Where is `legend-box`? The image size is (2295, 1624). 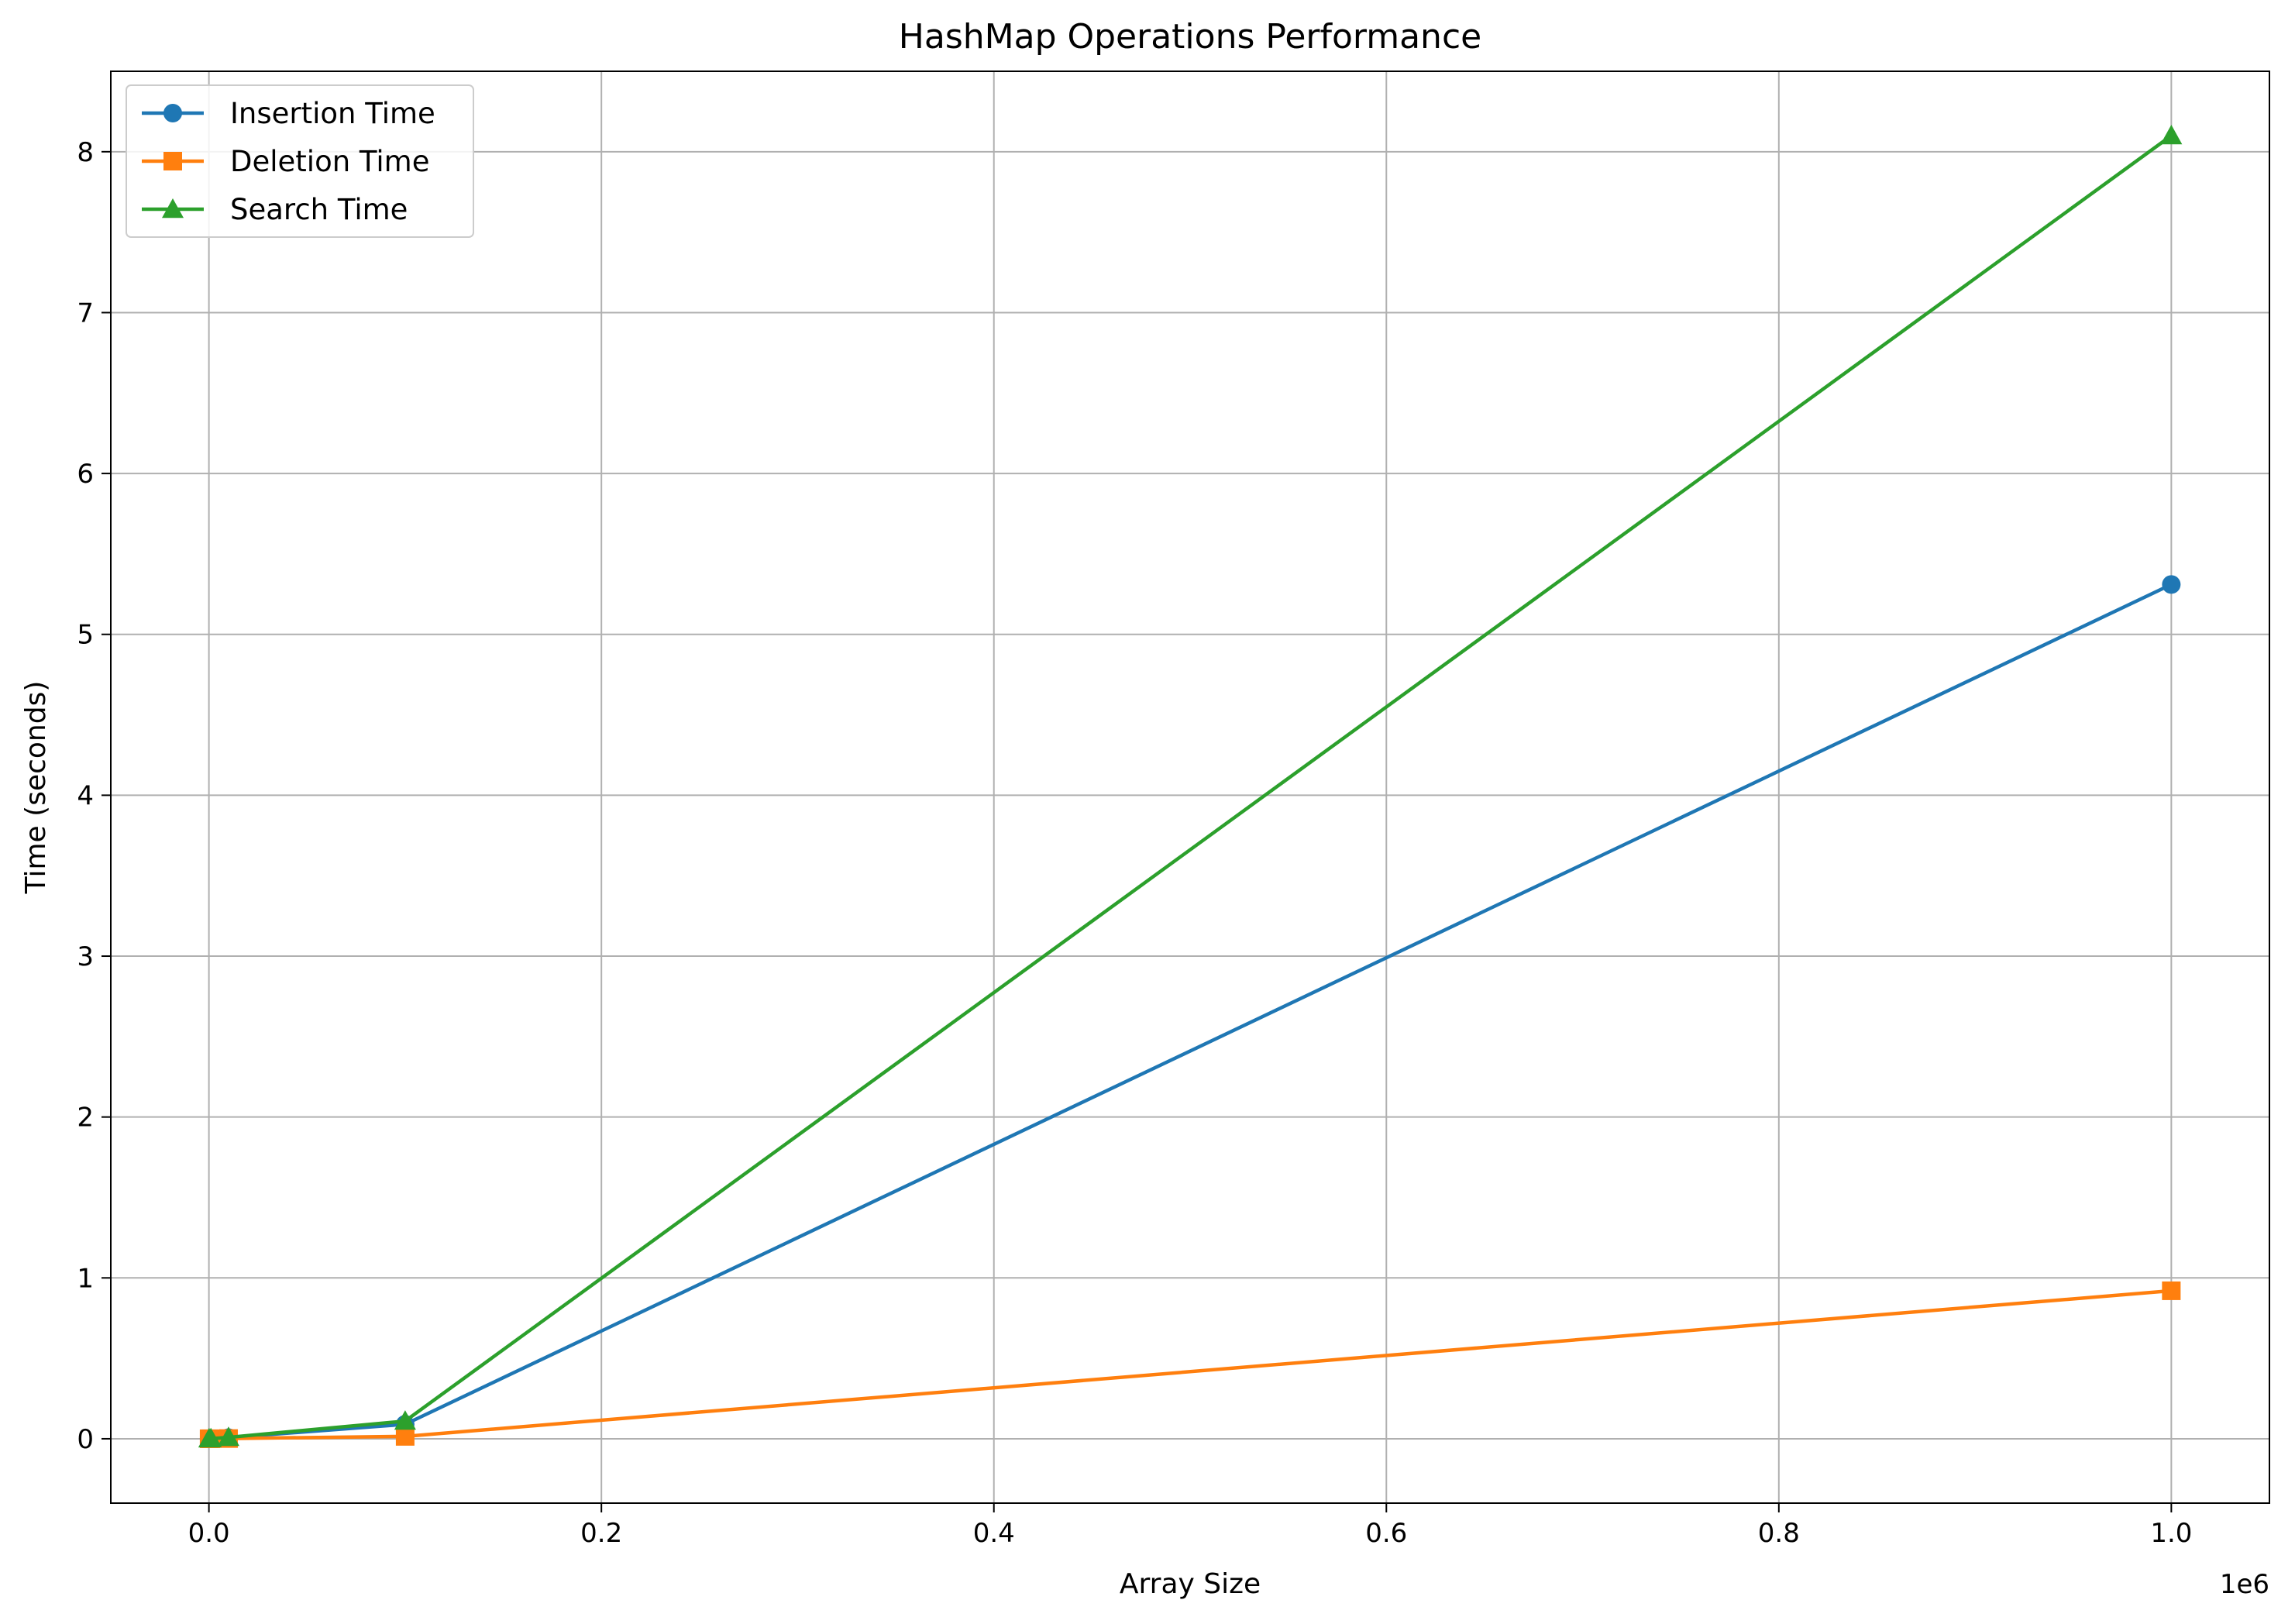 legend-box is located at coordinates (300, 161).